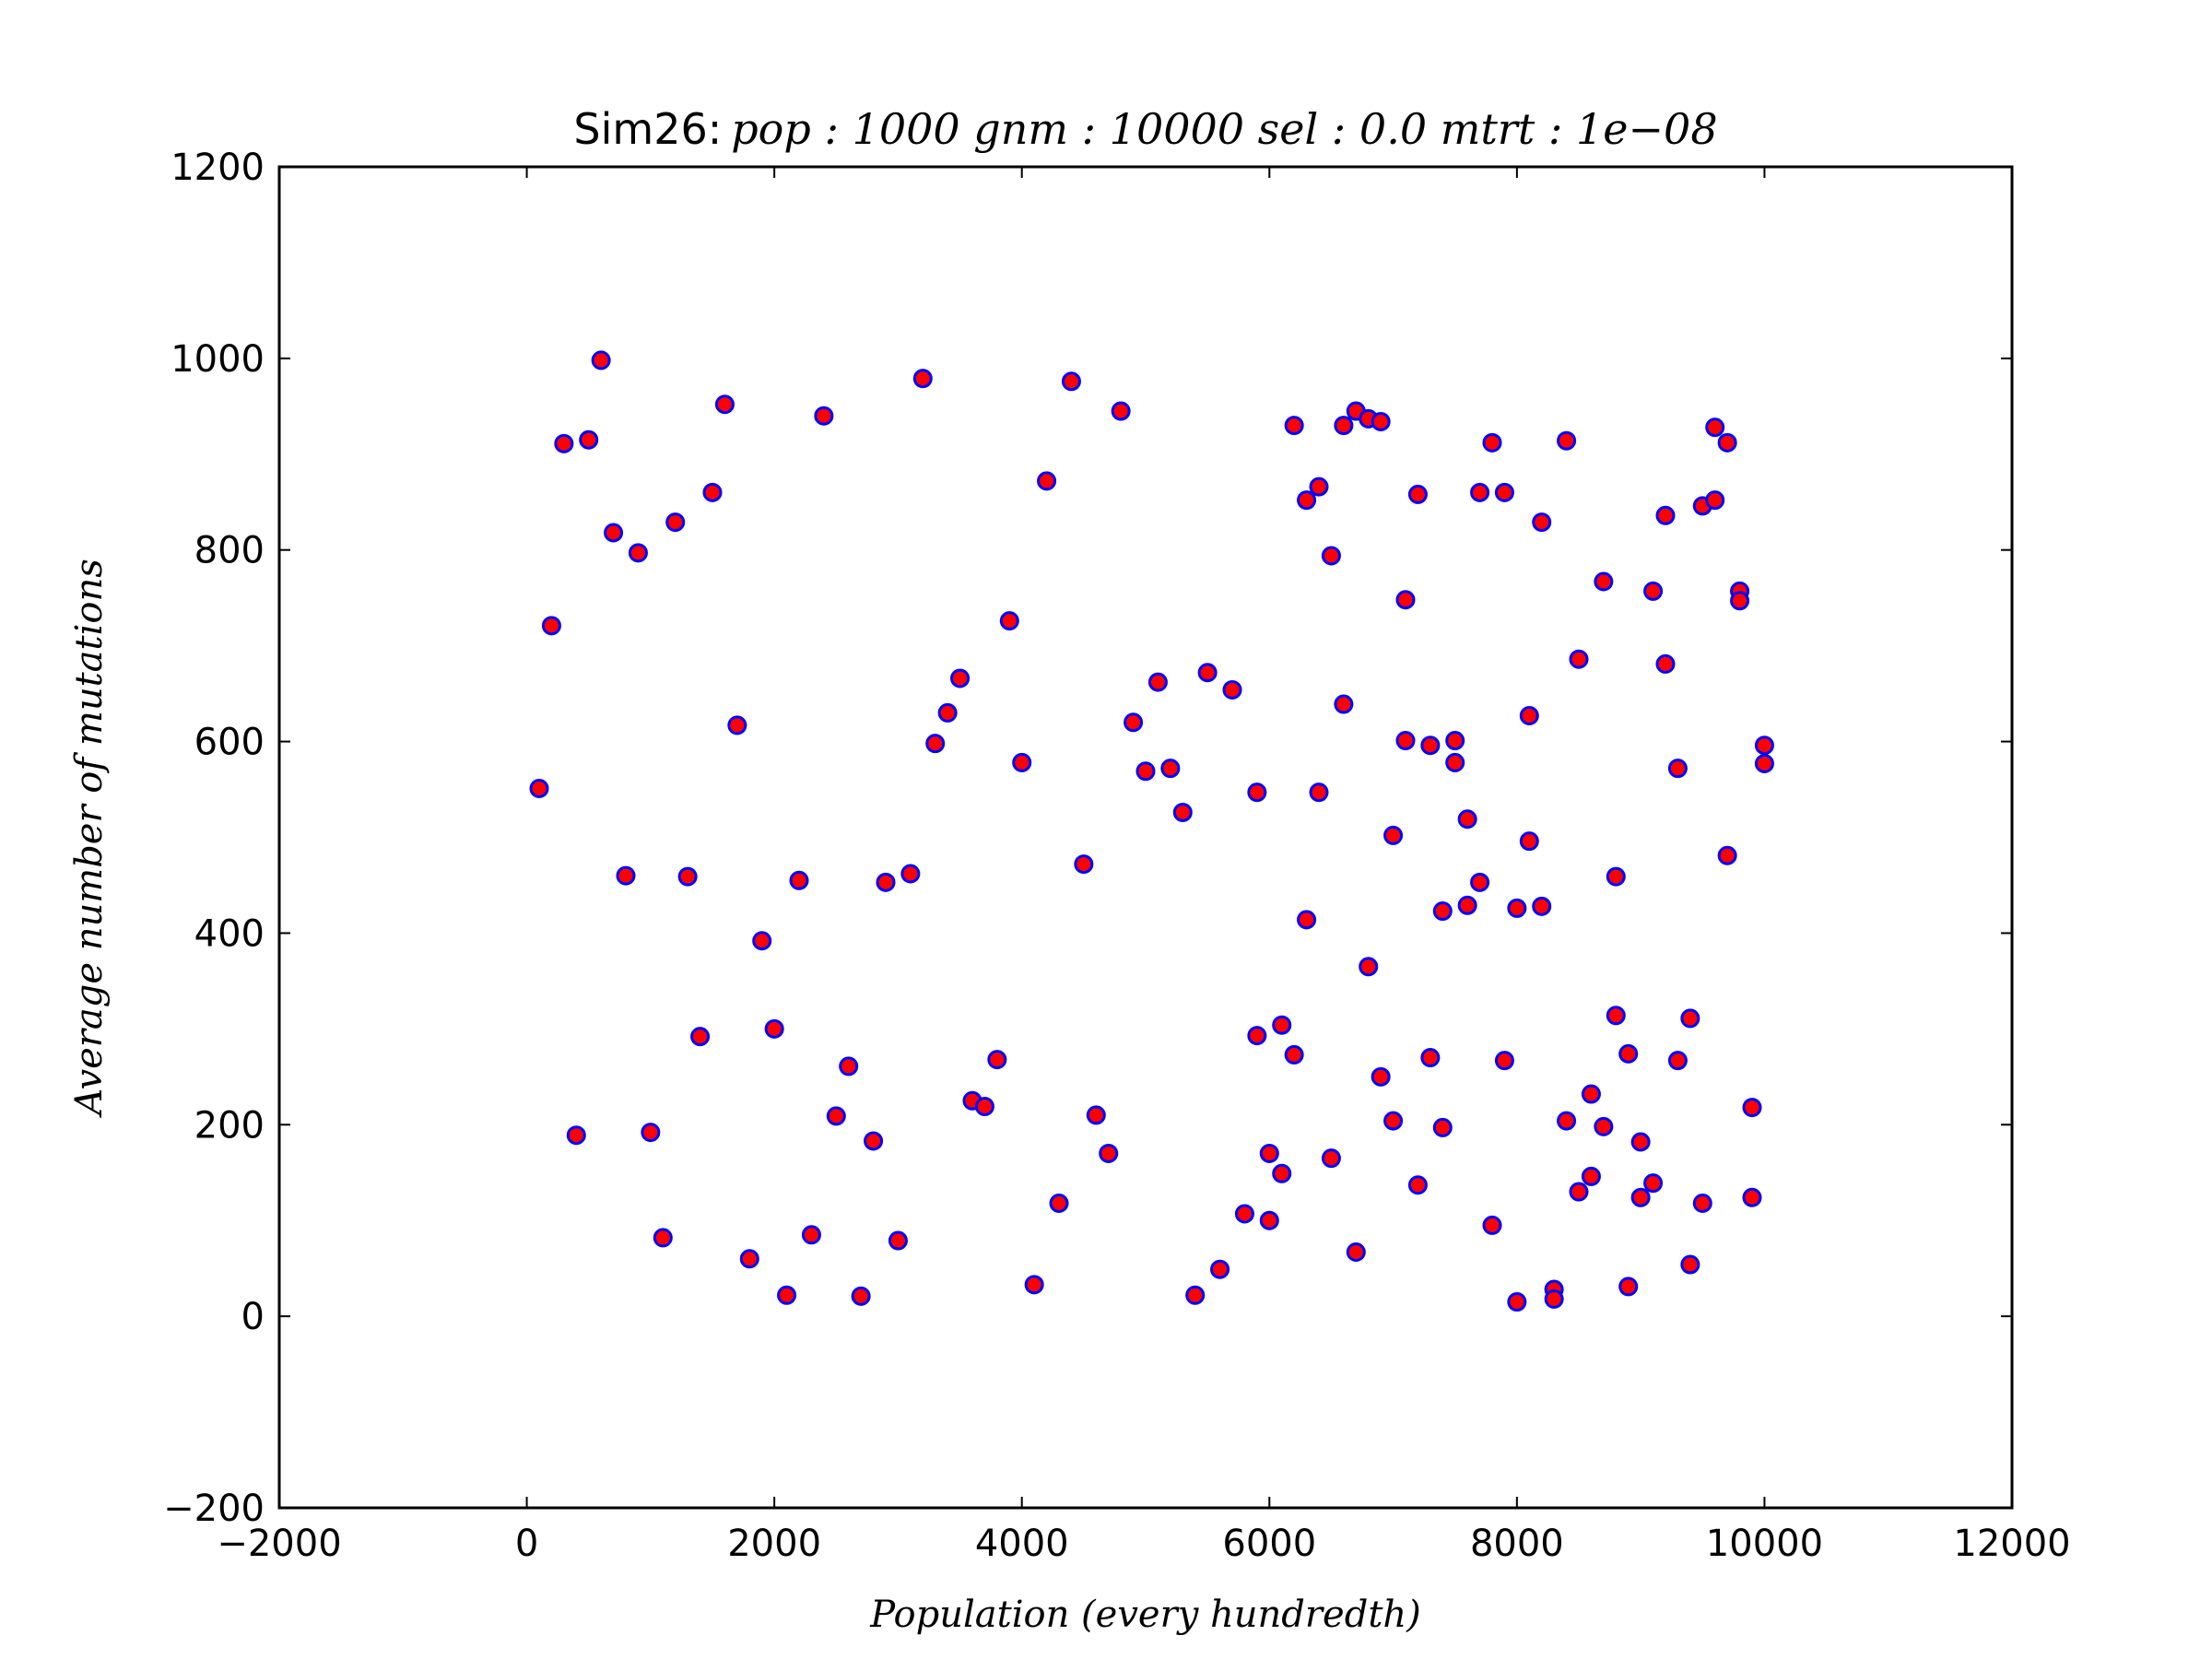 The height and width of the screenshot is (1659, 2212). What do you see at coordinates (1764, 1544) in the screenshot?
I see `x-tick-label: 10000` at bounding box center [1764, 1544].